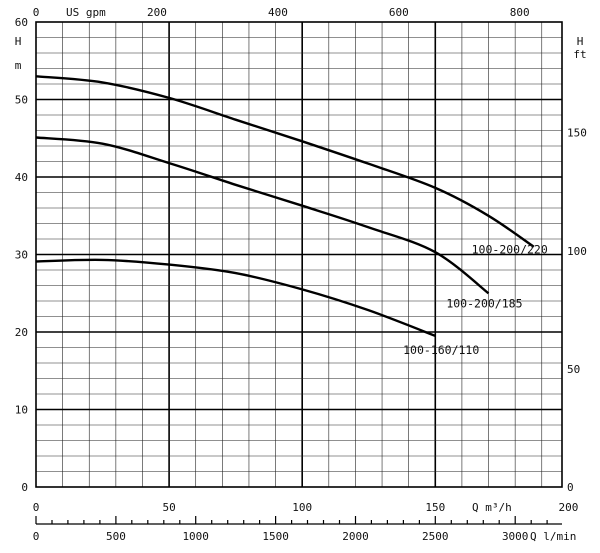 Image resolution: width=600 pixels, height=553 pixels. Describe the element at coordinates (302, 507) in the screenshot. I see `bottom-tick-label: 100` at that location.